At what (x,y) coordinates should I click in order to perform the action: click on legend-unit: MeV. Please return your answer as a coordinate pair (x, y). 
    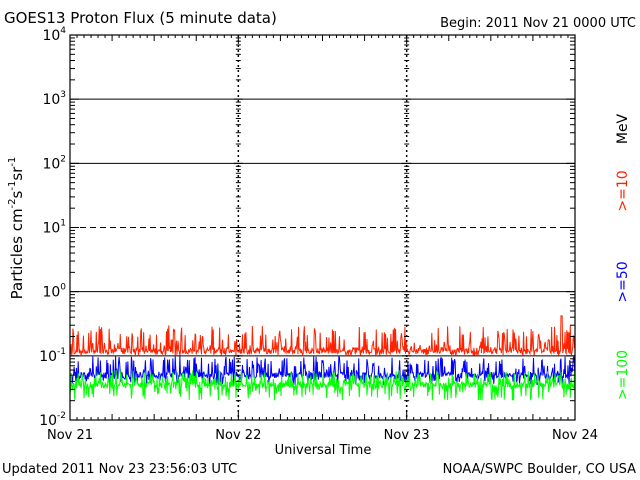
    Looking at the image, I should click on (623, 128).